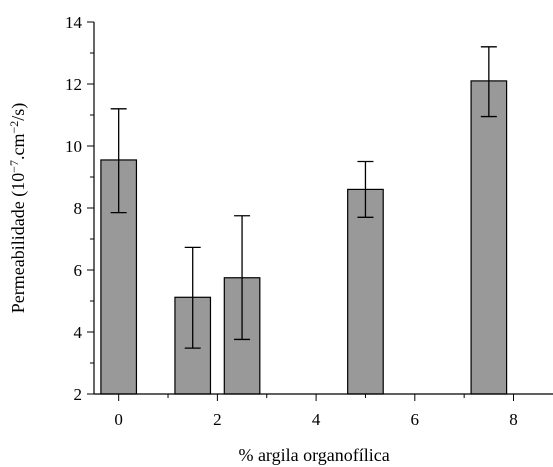 The image size is (553, 467). What do you see at coordinates (316, 419) in the screenshot?
I see `x-tick-label: 4` at bounding box center [316, 419].